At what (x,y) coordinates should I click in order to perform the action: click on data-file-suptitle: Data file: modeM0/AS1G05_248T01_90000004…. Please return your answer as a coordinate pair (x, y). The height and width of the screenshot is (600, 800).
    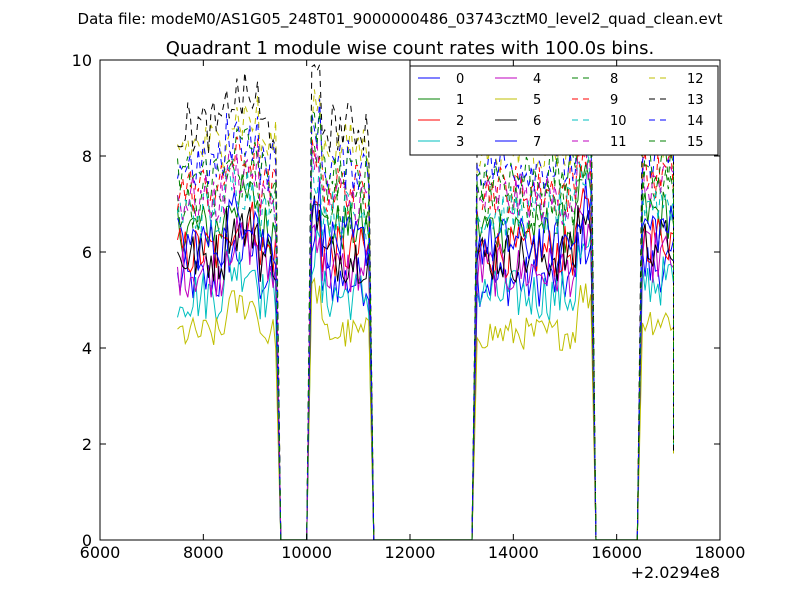
    Looking at the image, I should click on (400, 19).